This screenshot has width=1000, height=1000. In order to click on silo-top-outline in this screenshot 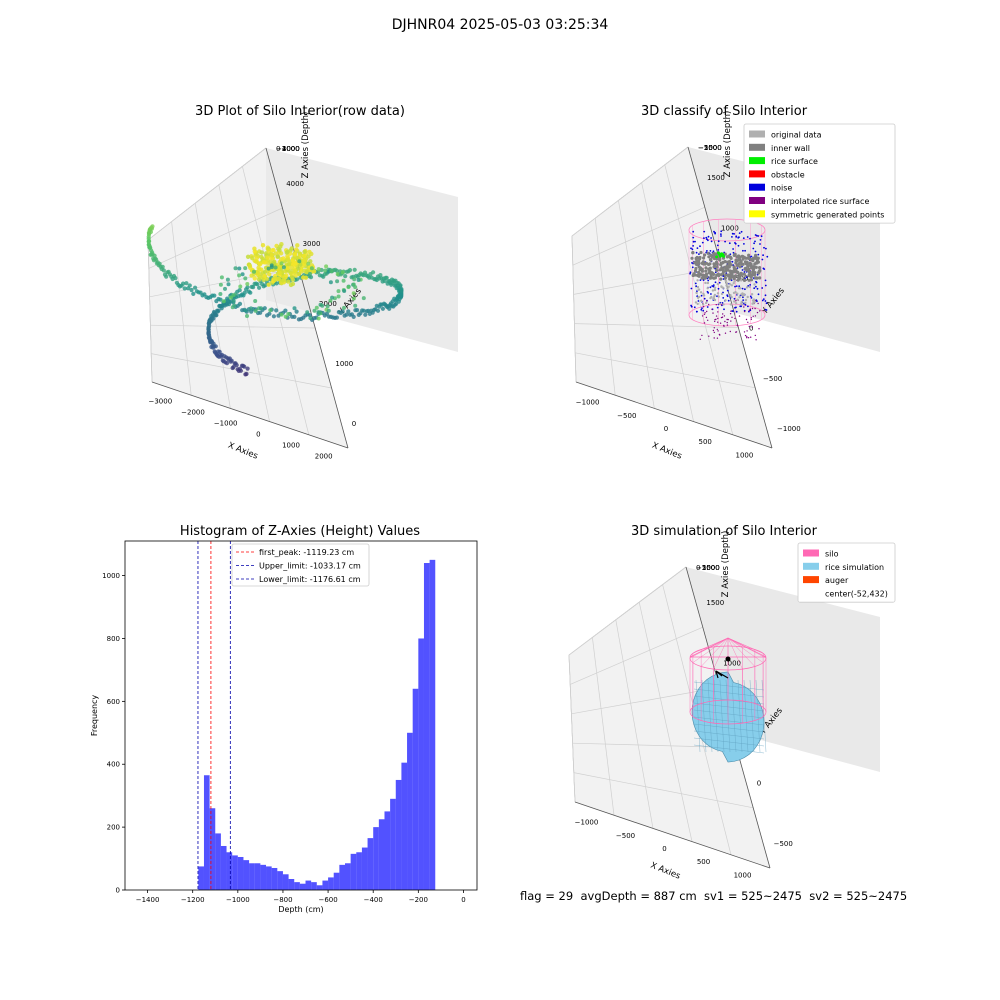, I will do `click(728, 658)`.